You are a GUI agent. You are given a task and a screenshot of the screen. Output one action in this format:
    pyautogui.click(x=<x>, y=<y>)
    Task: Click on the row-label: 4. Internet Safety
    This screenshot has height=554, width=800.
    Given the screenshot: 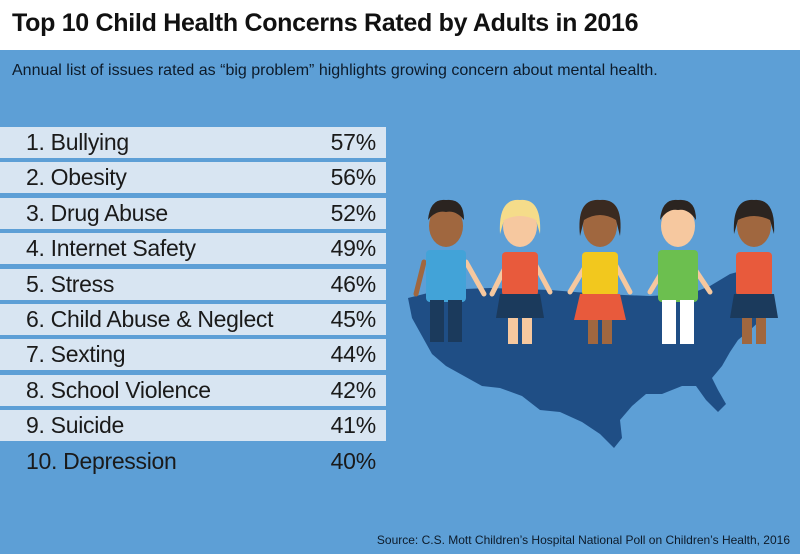 What is the action you would take?
    pyautogui.click(x=111, y=248)
    